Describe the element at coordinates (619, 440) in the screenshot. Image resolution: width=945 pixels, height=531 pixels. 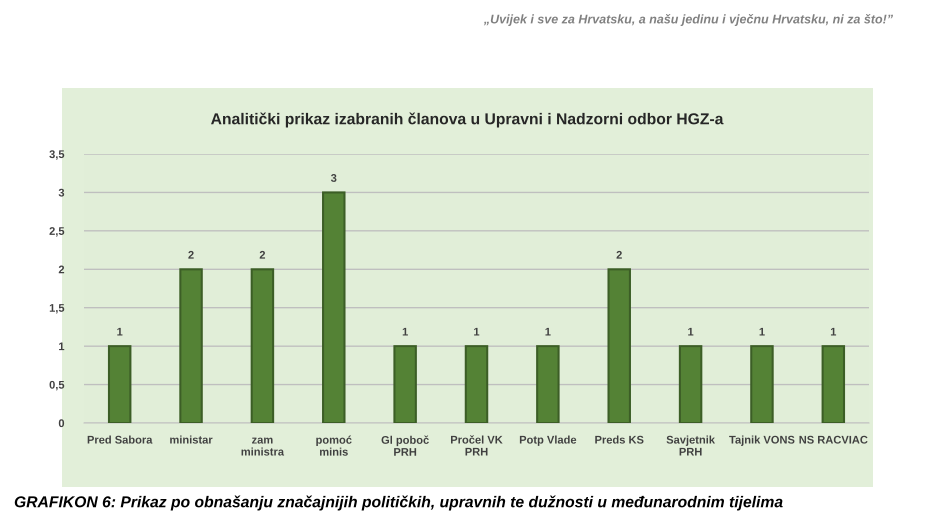
I see `x-tick-label: Preds KS` at that location.